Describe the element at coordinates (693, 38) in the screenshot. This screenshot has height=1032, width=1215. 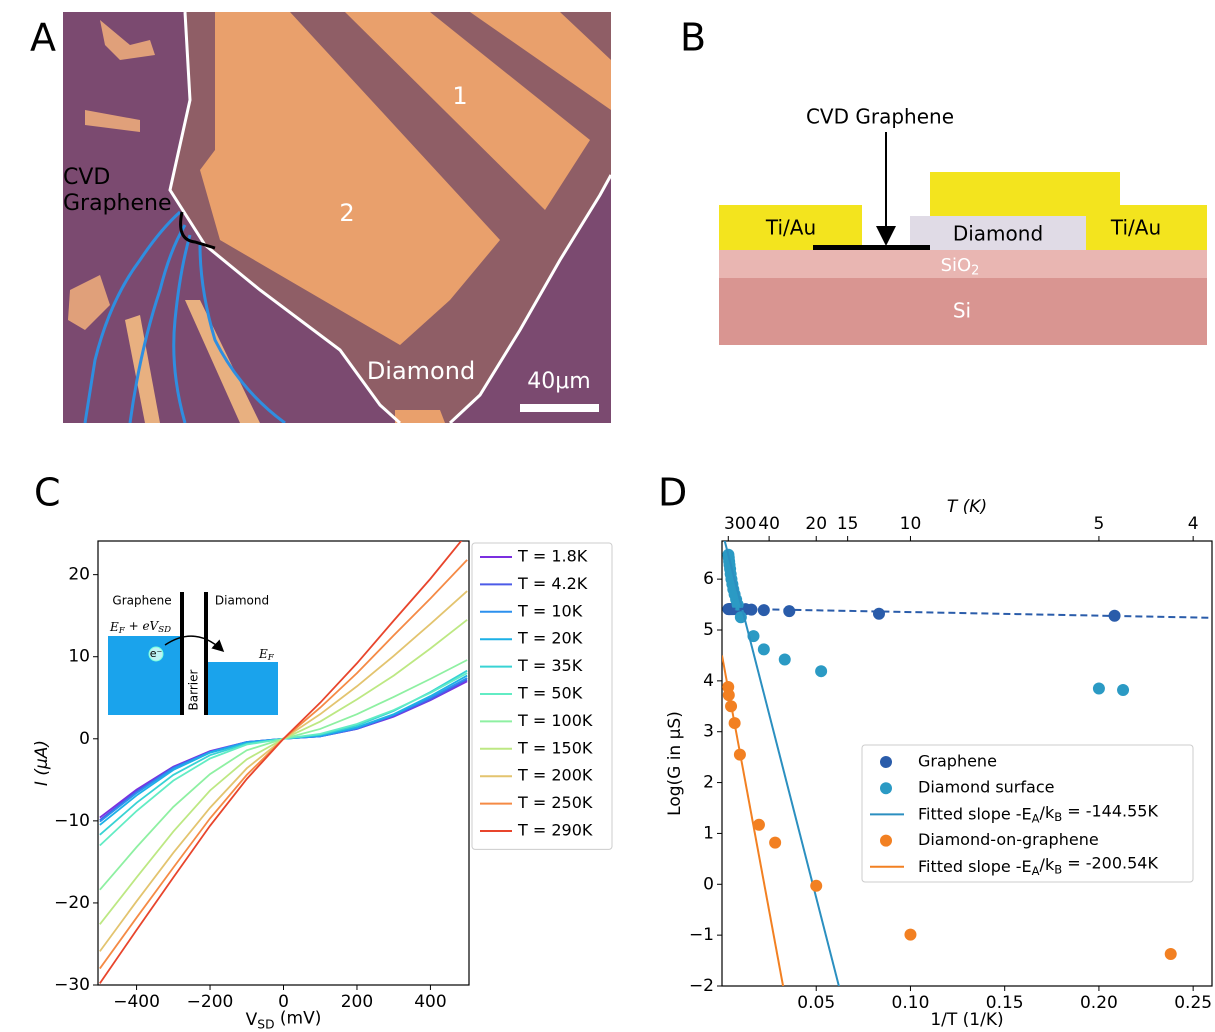
I see `panel-label: B` at that location.